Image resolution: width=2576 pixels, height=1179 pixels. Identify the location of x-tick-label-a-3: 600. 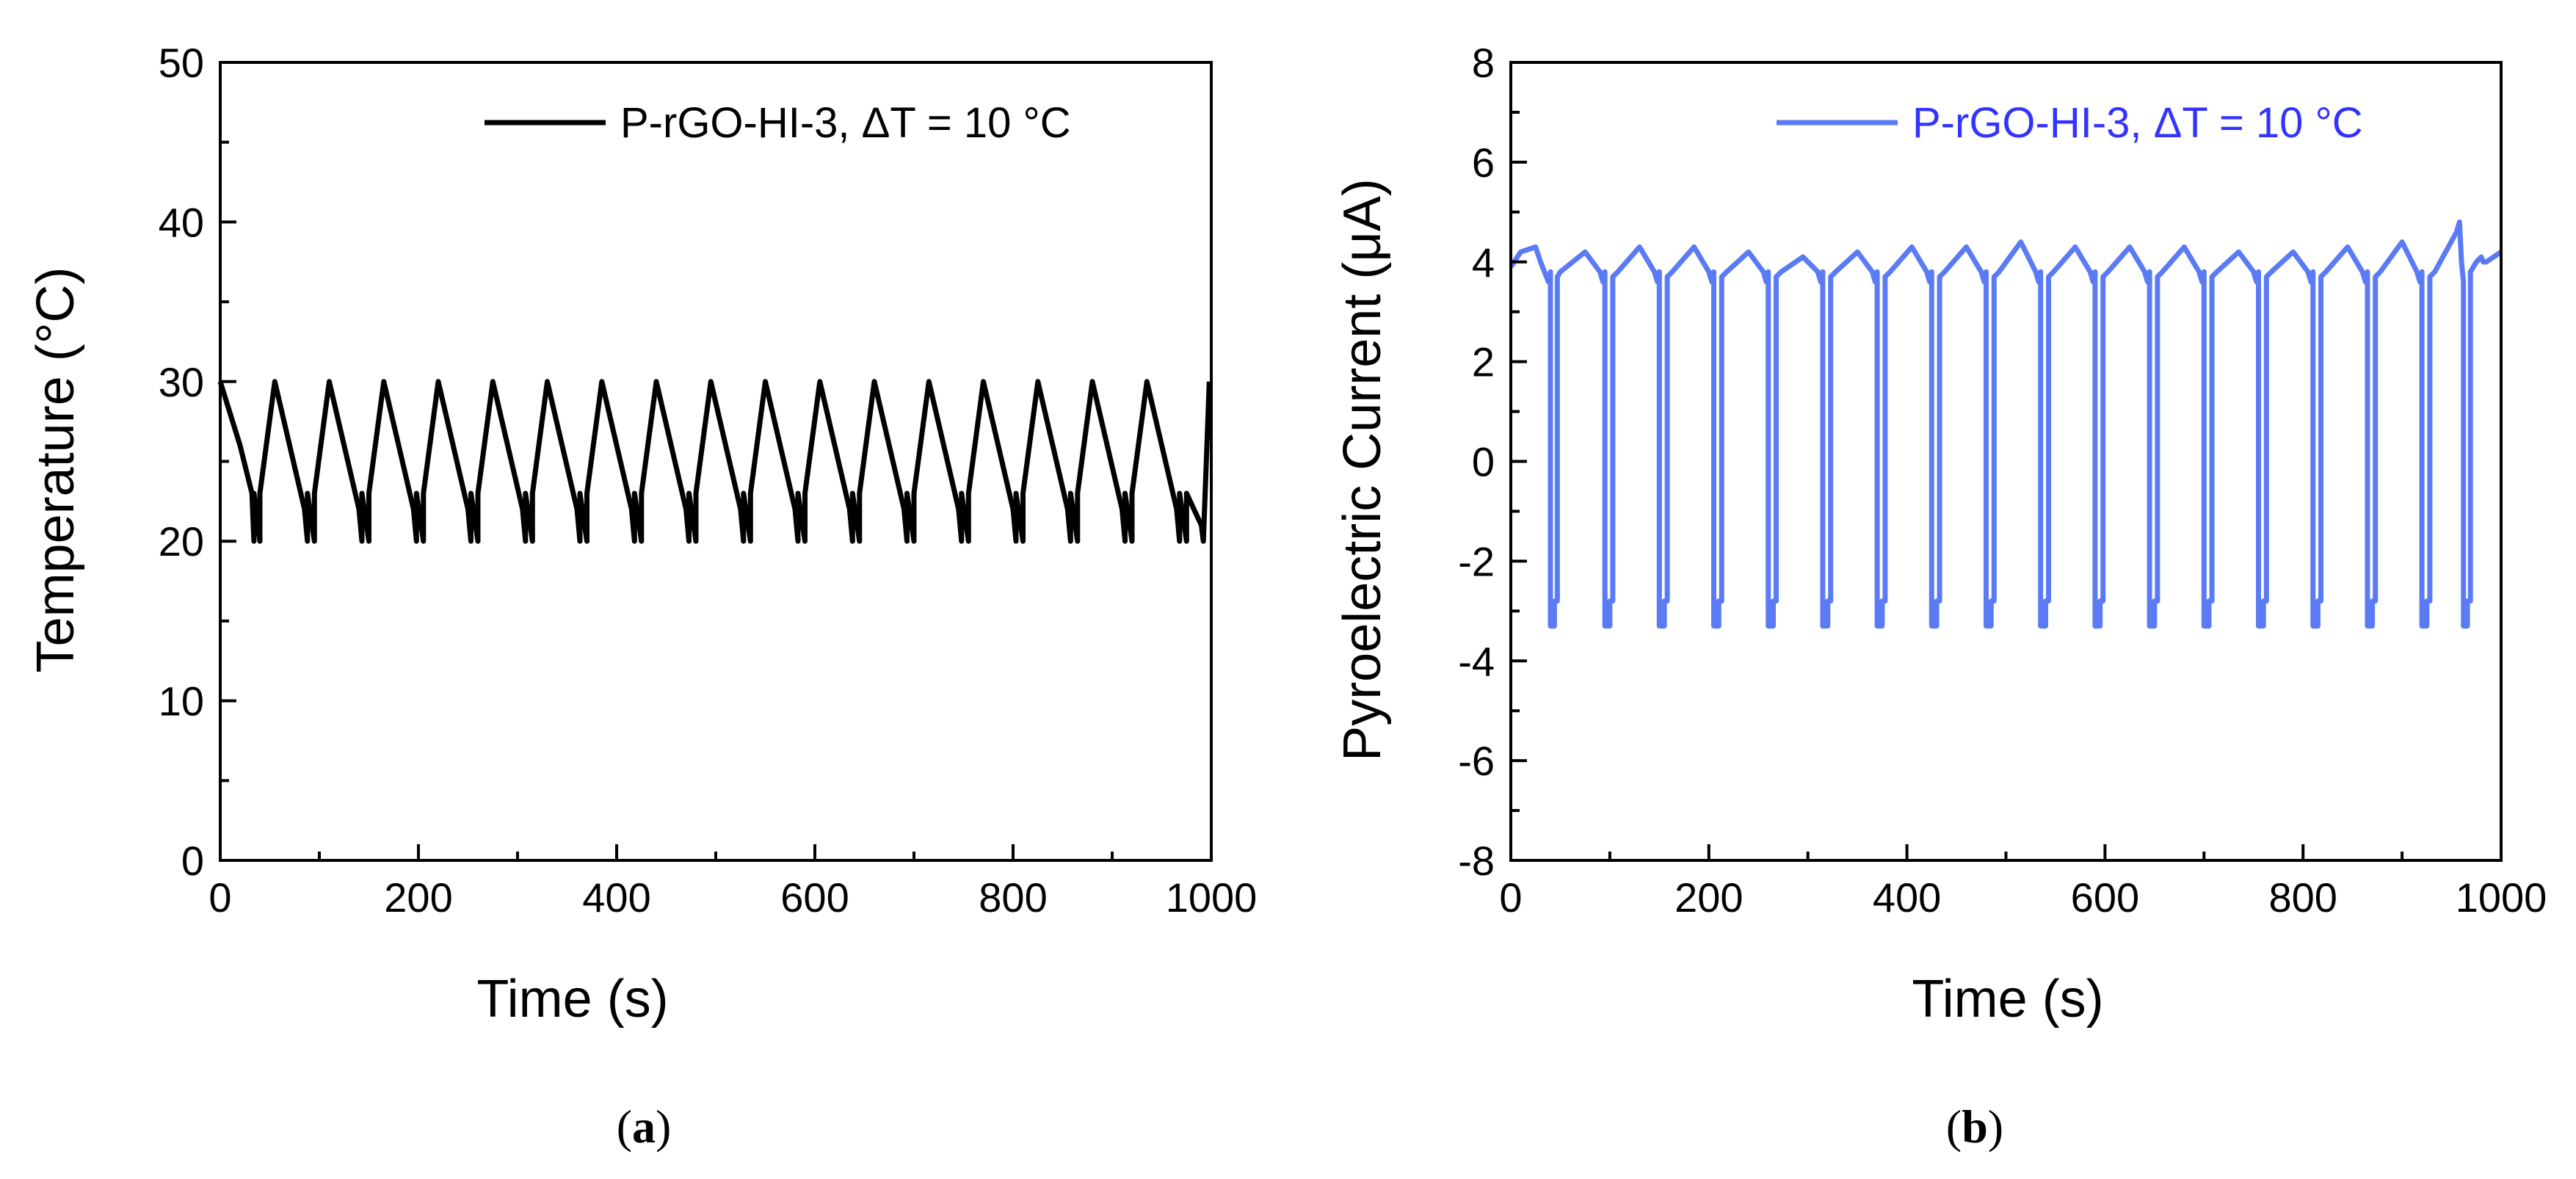
(815, 898).